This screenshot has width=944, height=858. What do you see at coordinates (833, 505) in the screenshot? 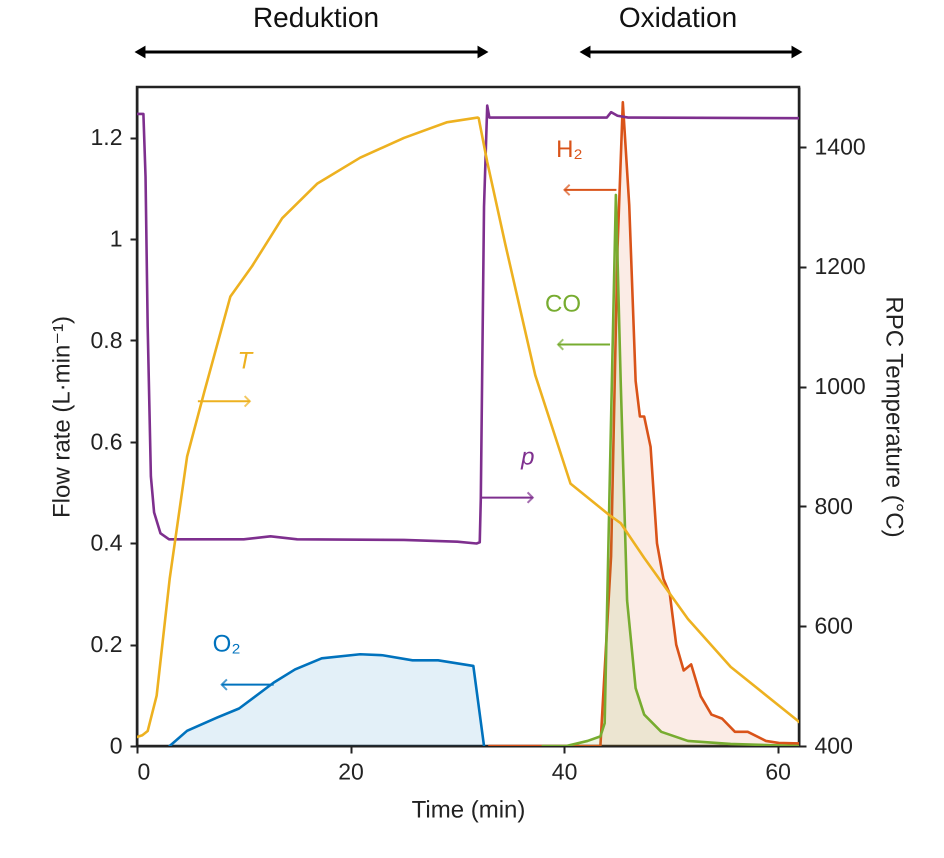
I see `y2-tick-label: 800` at bounding box center [833, 505].